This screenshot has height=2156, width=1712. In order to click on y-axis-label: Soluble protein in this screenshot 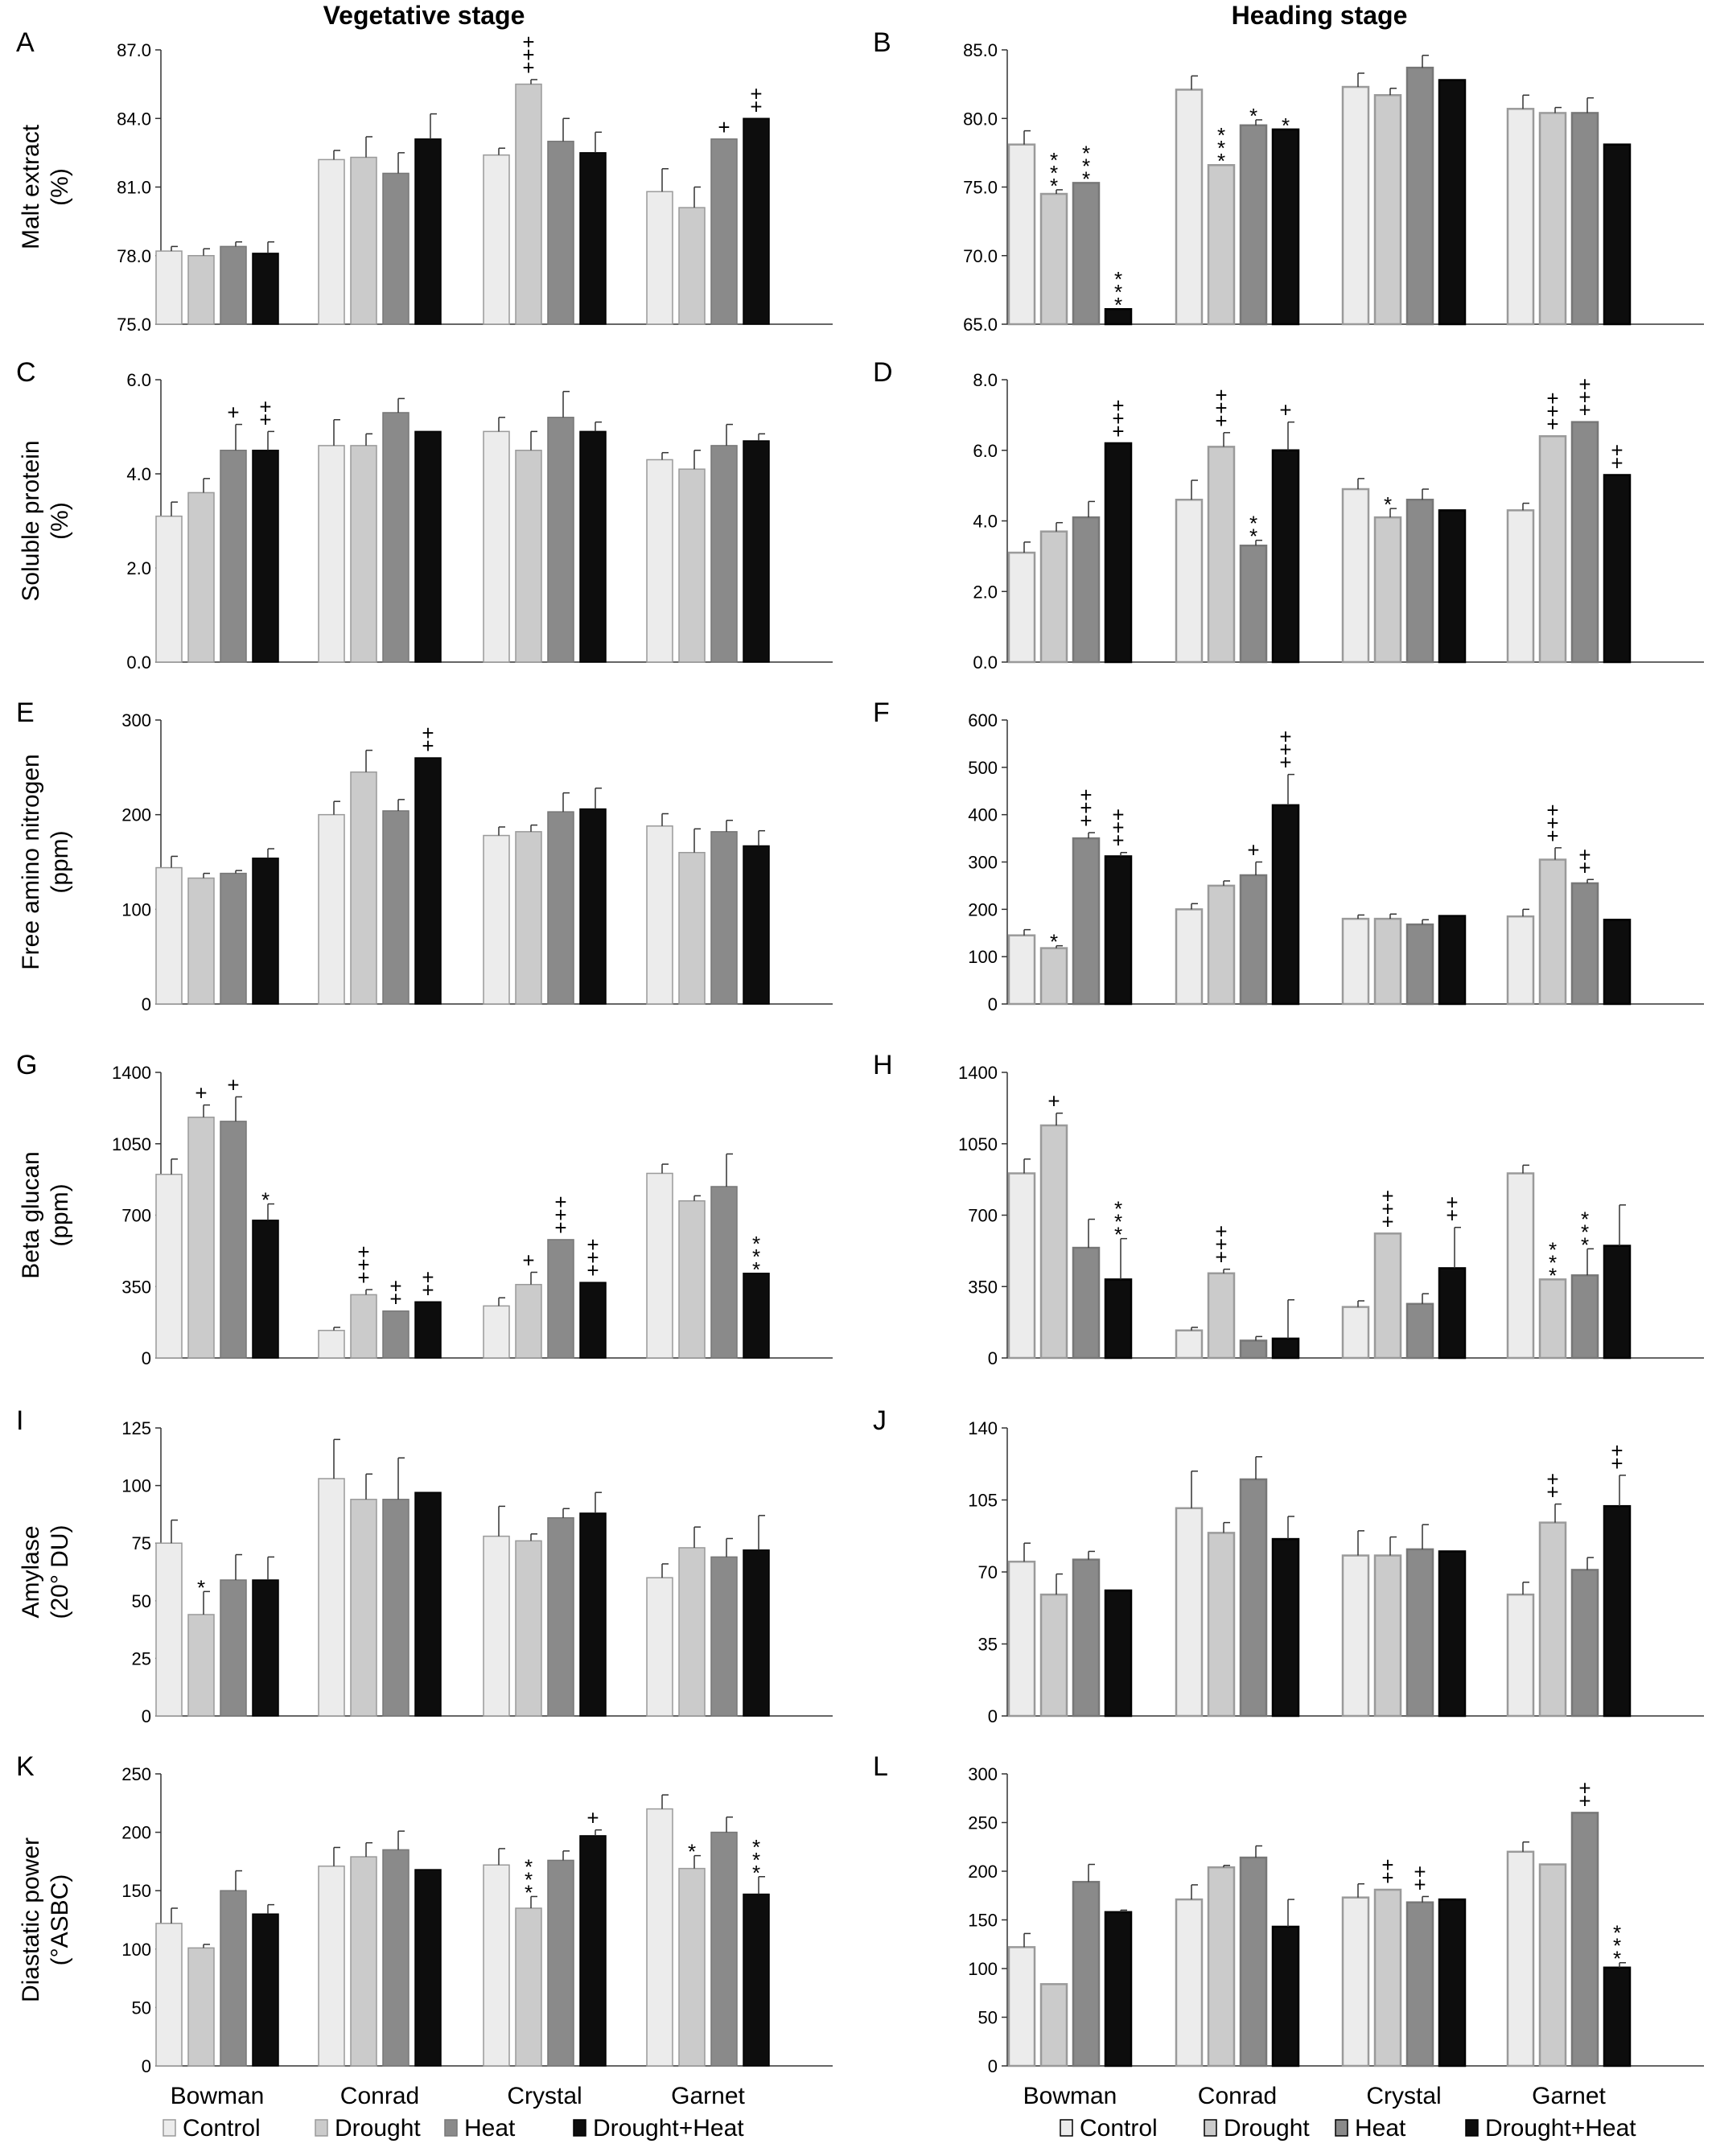, I will do `click(31, 520)`.